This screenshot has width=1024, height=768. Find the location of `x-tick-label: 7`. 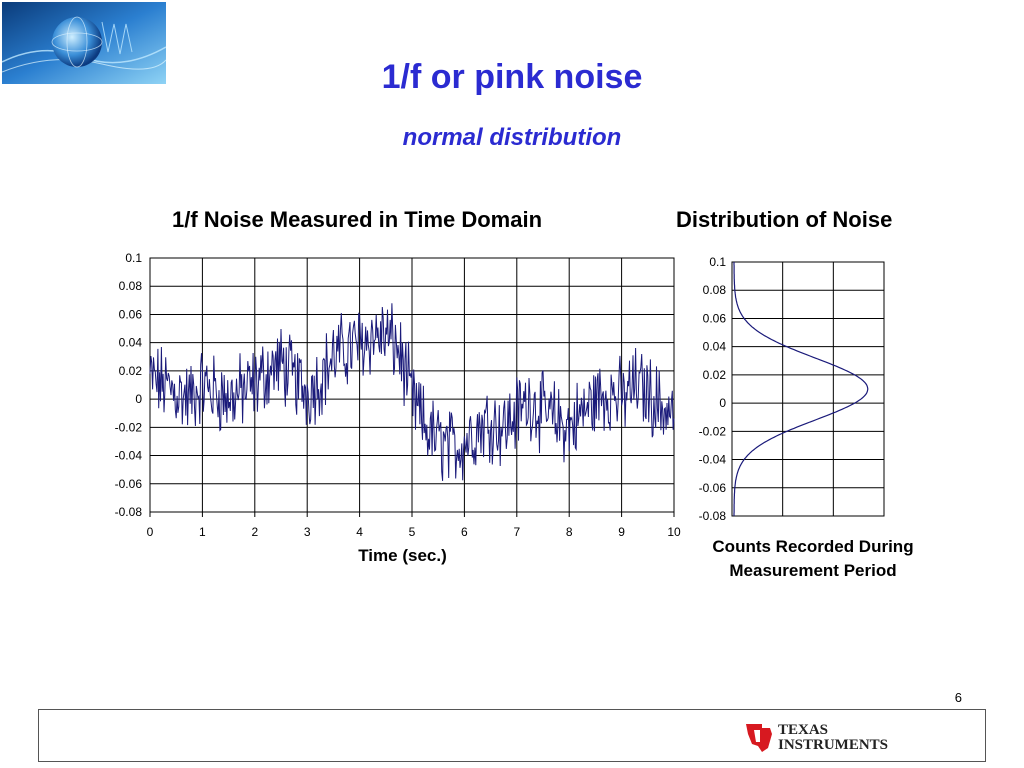

x-tick-label: 7 is located at coordinates (516, 532).